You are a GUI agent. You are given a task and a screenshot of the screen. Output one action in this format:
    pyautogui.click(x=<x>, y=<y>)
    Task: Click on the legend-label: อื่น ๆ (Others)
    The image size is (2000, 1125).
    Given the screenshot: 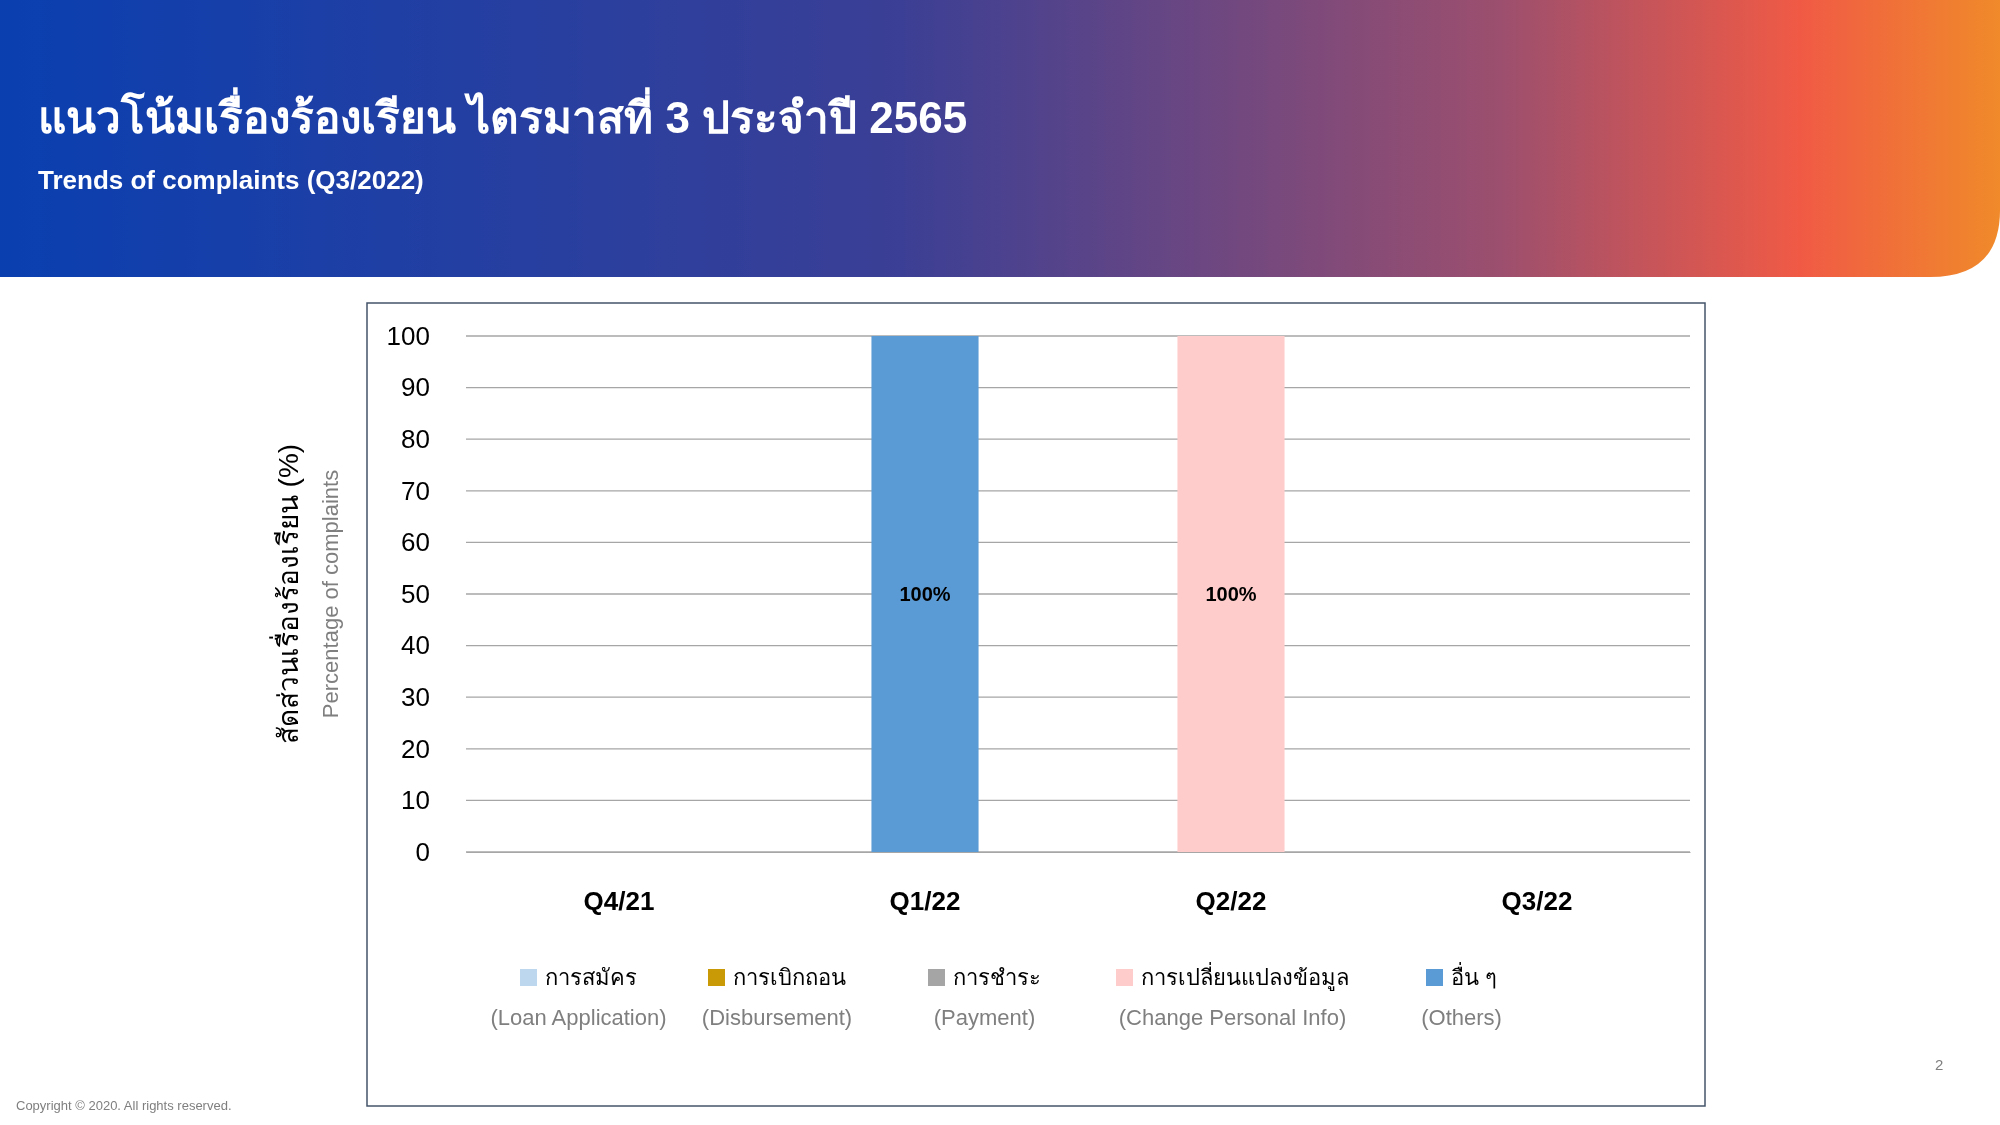 What is the action you would take?
    pyautogui.click(x=1461, y=996)
    